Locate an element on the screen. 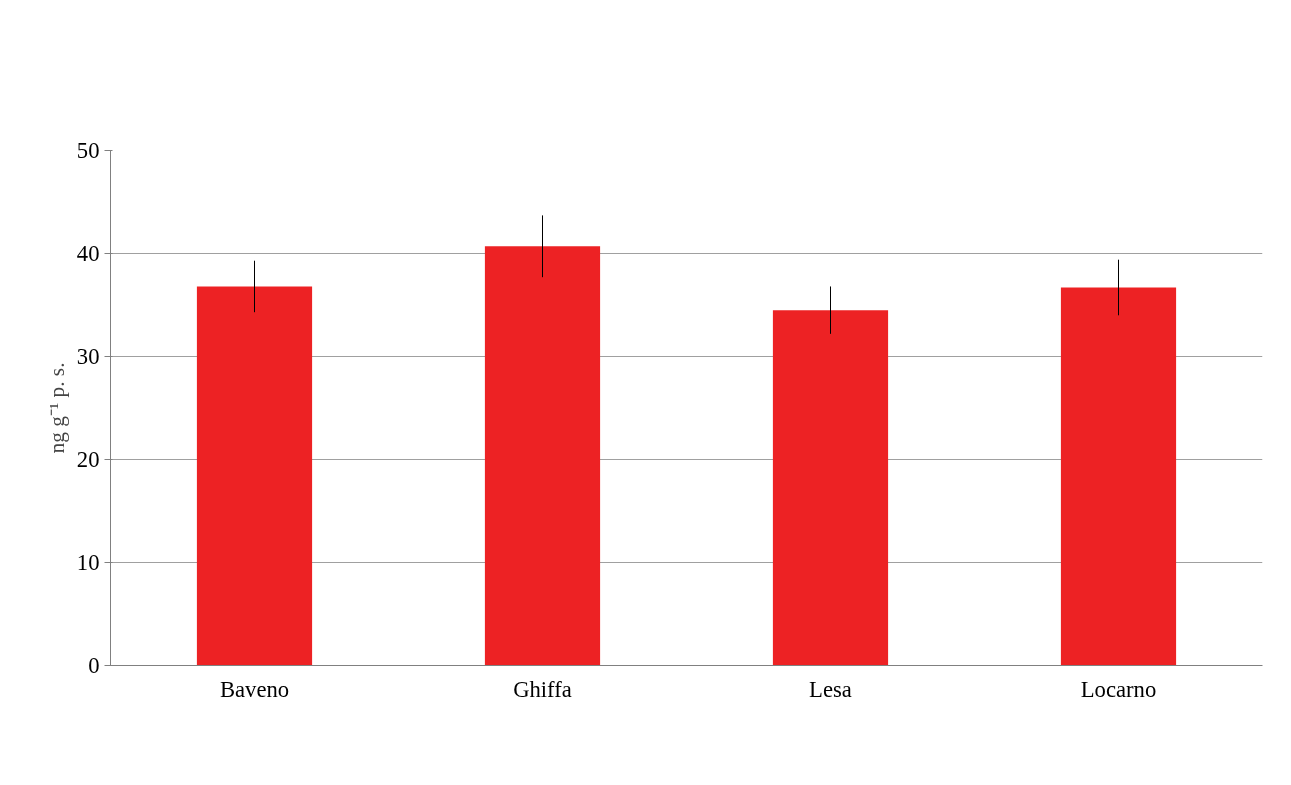 This screenshot has width=1291, height=785. x-tick-label: Lesa is located at coordinates (830, 689).